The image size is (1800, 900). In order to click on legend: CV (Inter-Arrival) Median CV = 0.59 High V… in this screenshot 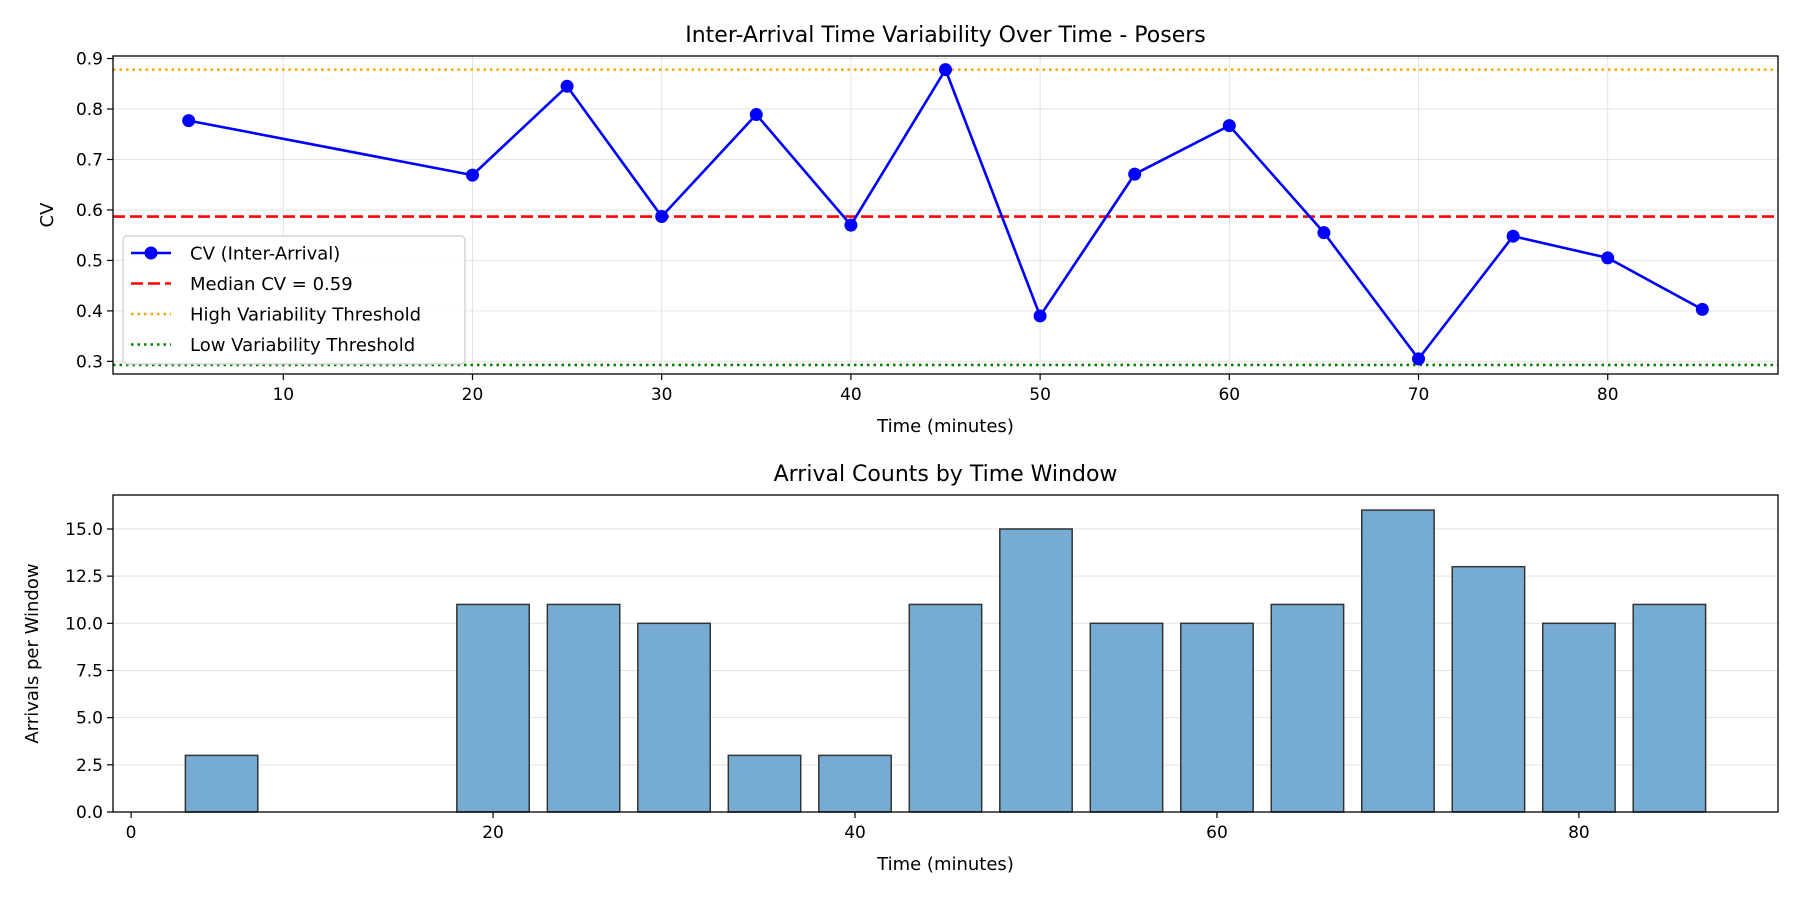, I will do `click(294, 300)`.